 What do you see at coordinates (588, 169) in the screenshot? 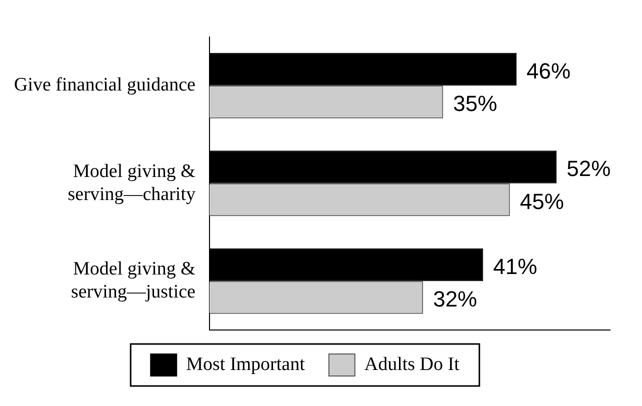
I see `data-label: 52%` at bounding box center [588, 169].